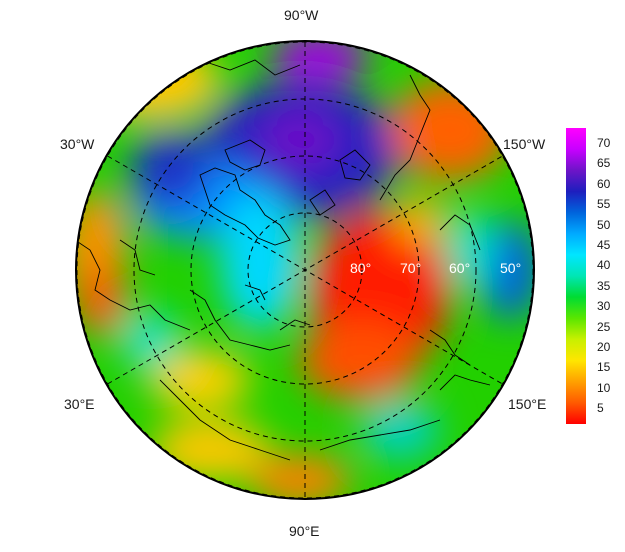 Image resolution: width=625 pixels, height=552 pixels. Describe the element at coordinates (604, 183) in the screenshot. I see `colorbar-tick-label: 60` at that location.